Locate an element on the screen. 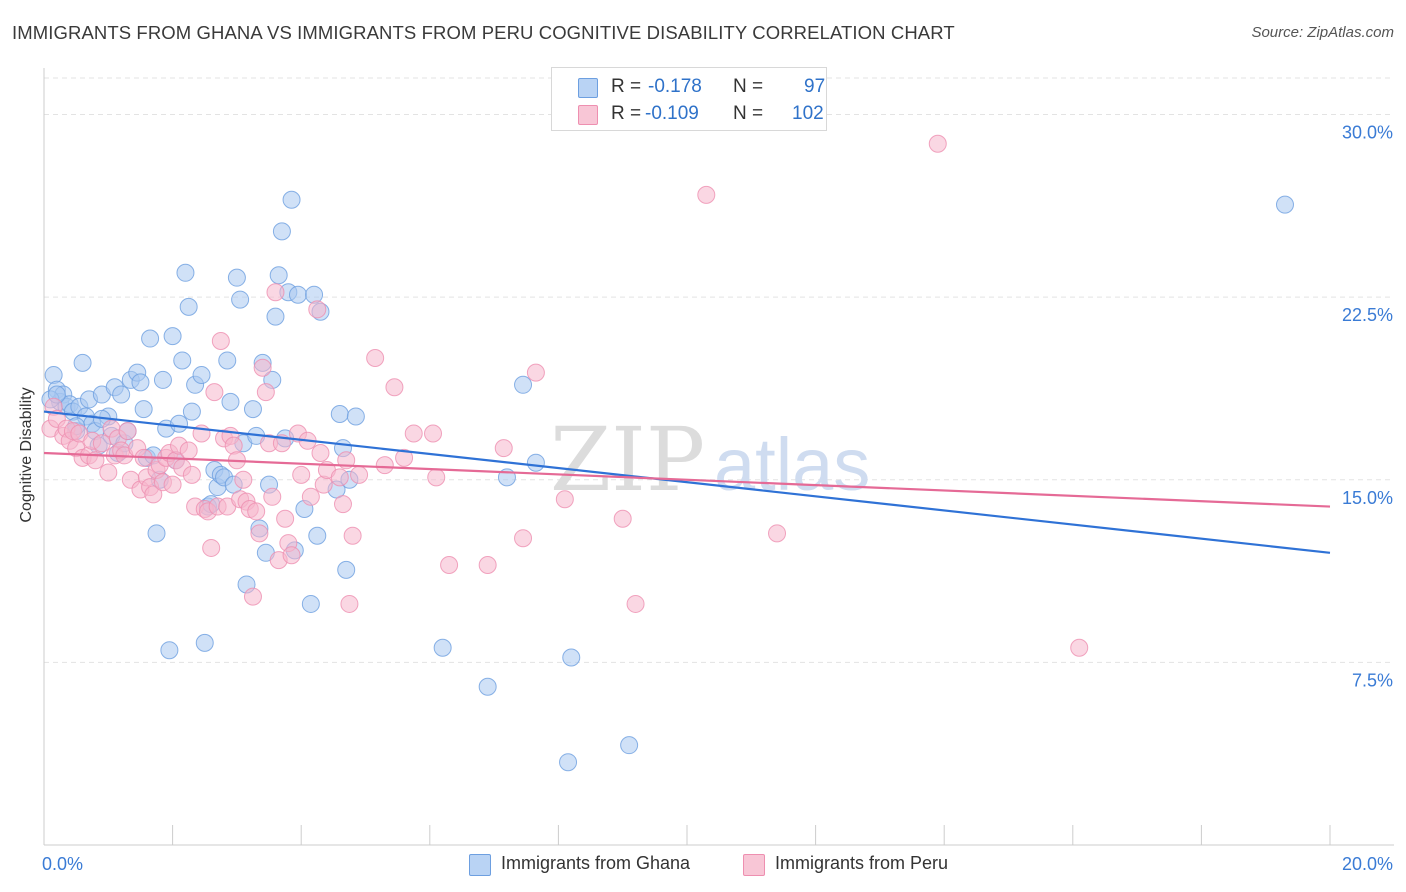 Image resolution: width=1406 pixels, height=892 pixels. ghana-n-value: 97 is located at coordinates (815, 86).